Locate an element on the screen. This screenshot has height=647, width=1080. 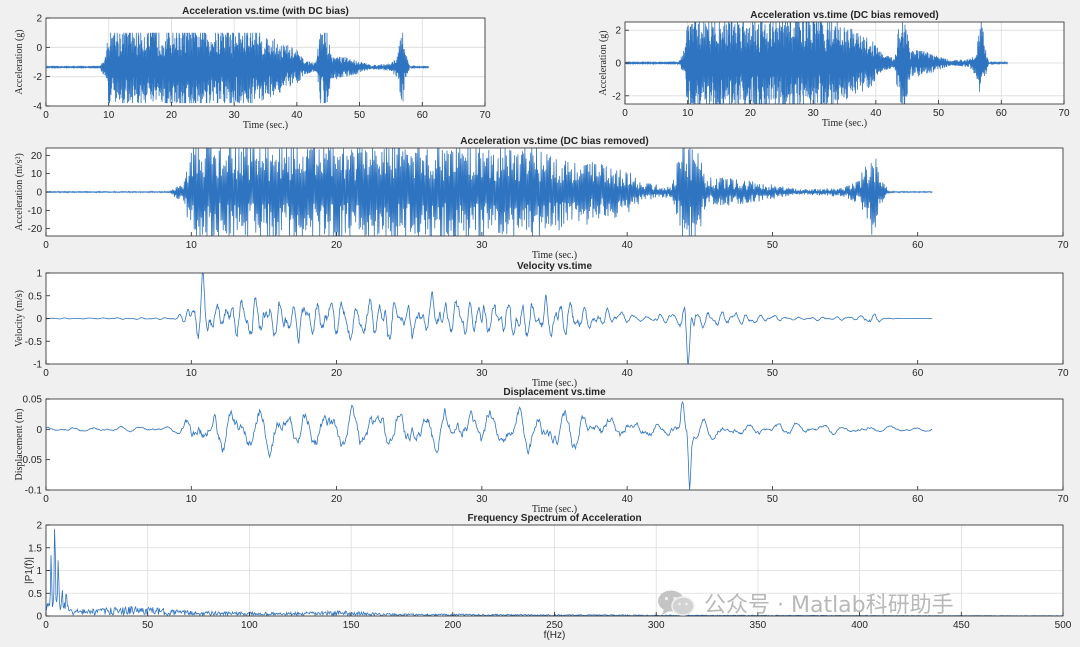
y-tick-label: -1 is located at coordinates (37, 365).